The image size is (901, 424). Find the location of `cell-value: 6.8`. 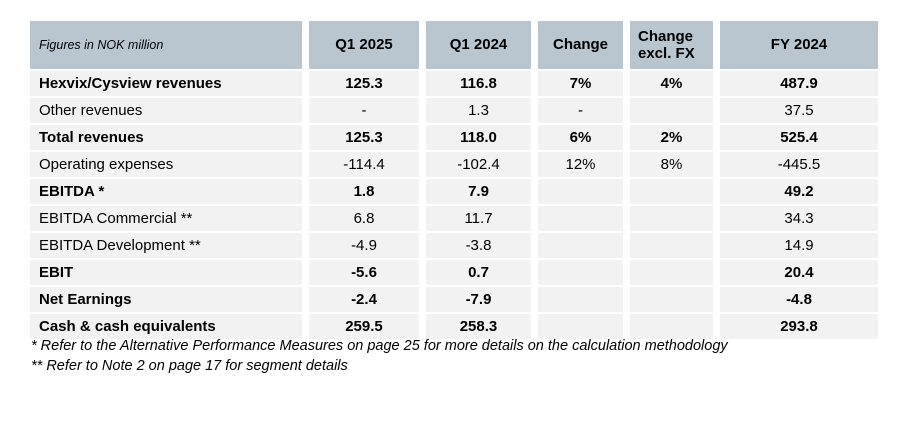

cell-value: 6.8 is located at coordinates (364, 218).